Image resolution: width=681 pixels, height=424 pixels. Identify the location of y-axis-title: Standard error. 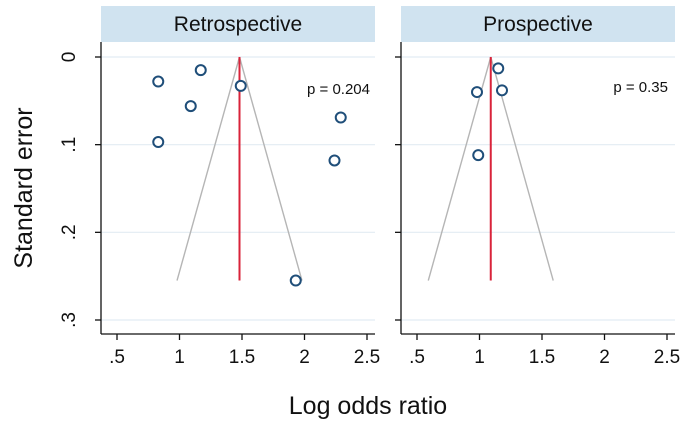
(24, 187).